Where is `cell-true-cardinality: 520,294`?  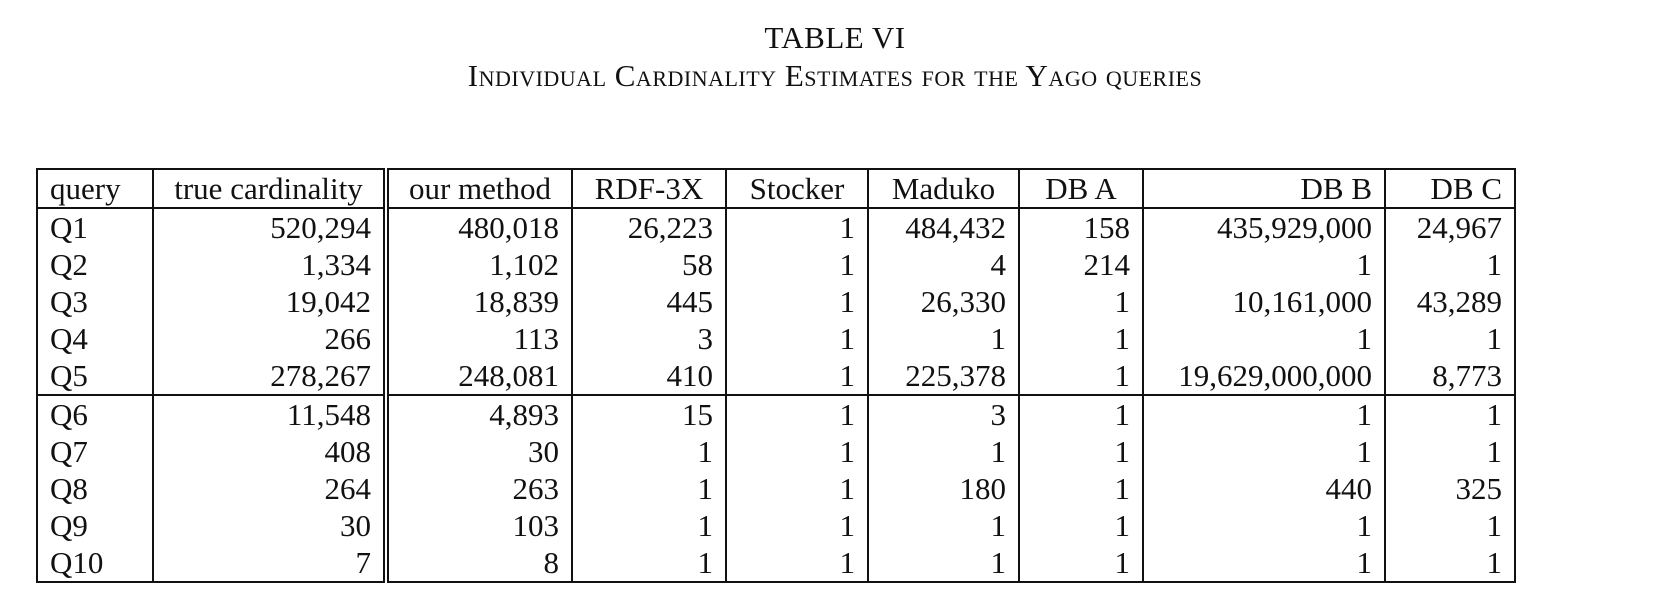
cell-true-cardinality: 520,294 is located at coordinates (270, 227).